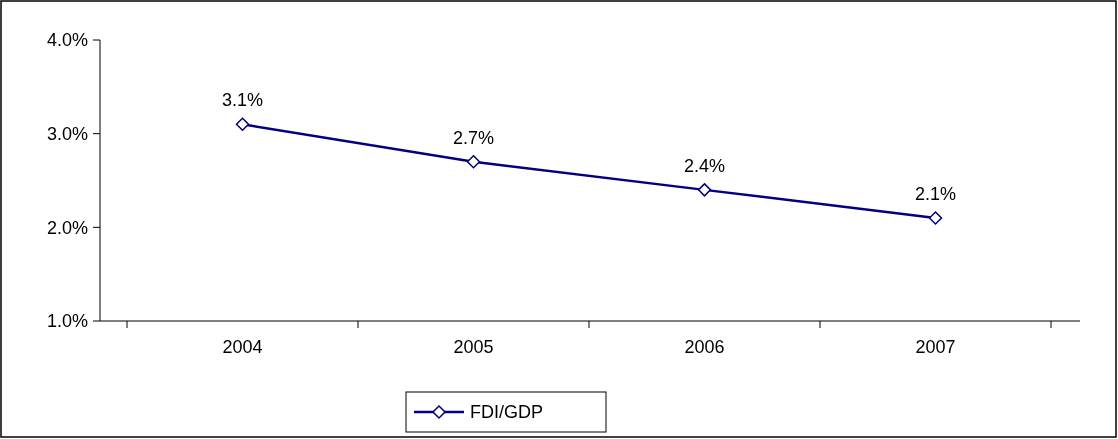 The width and height of the screenshot is (1118, 439). Describe the element at coordinates (67, 40) in the screenshot. I see `y-tick-label: 4.0%` at that location.